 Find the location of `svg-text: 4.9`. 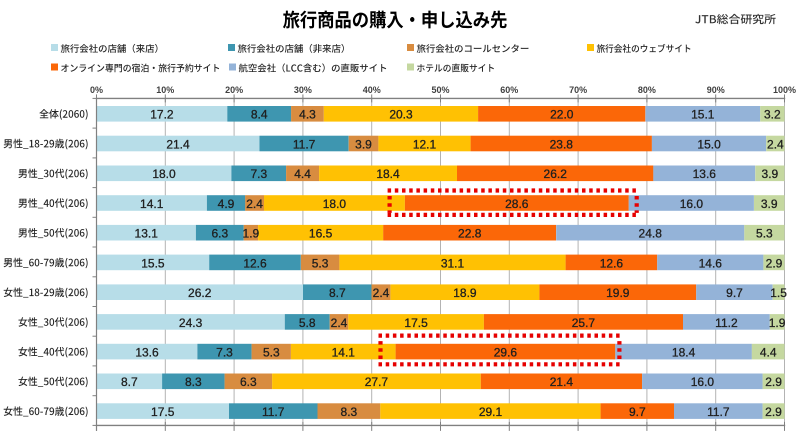

svg-text: 4.9 is located at coordinates (226, 204).